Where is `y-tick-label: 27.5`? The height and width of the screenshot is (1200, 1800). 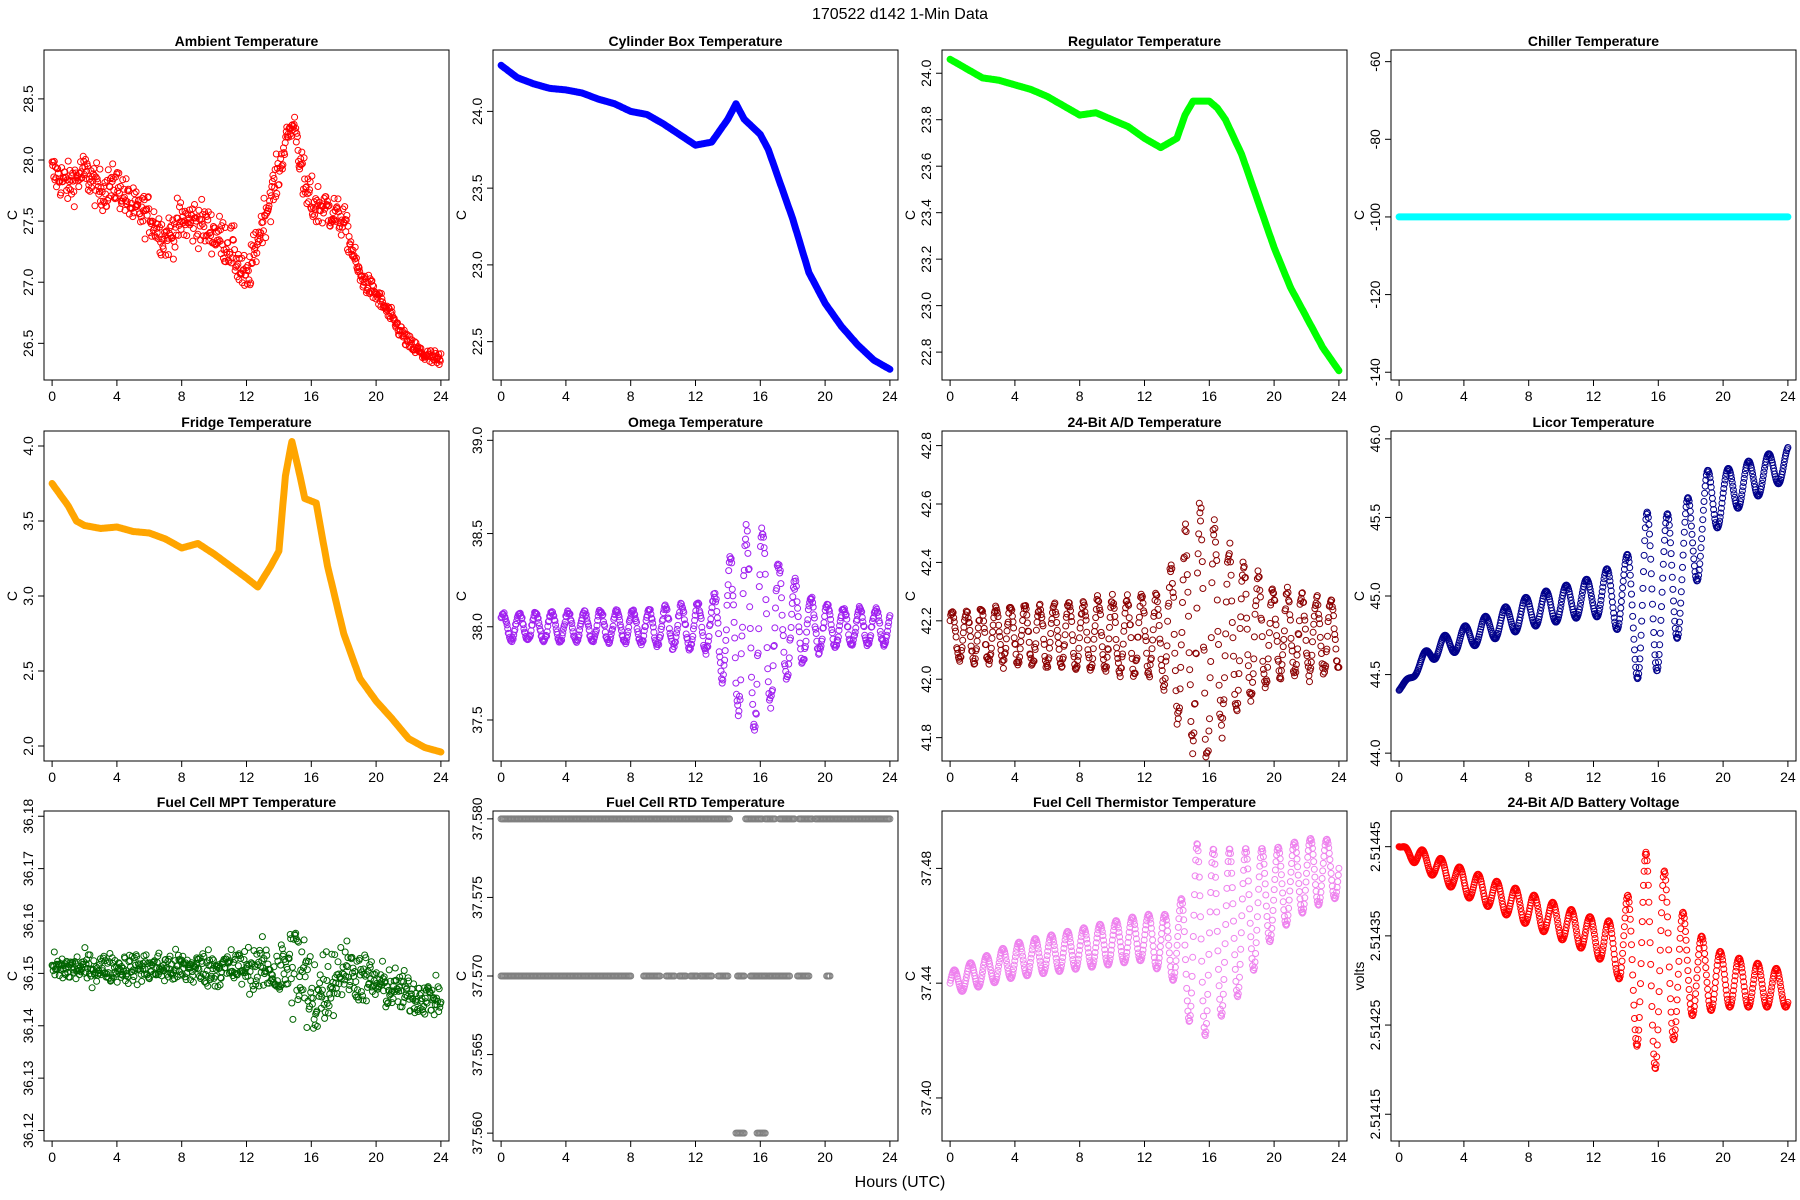 y-tick-label: 27.5 is located at coordinates (28, 220).